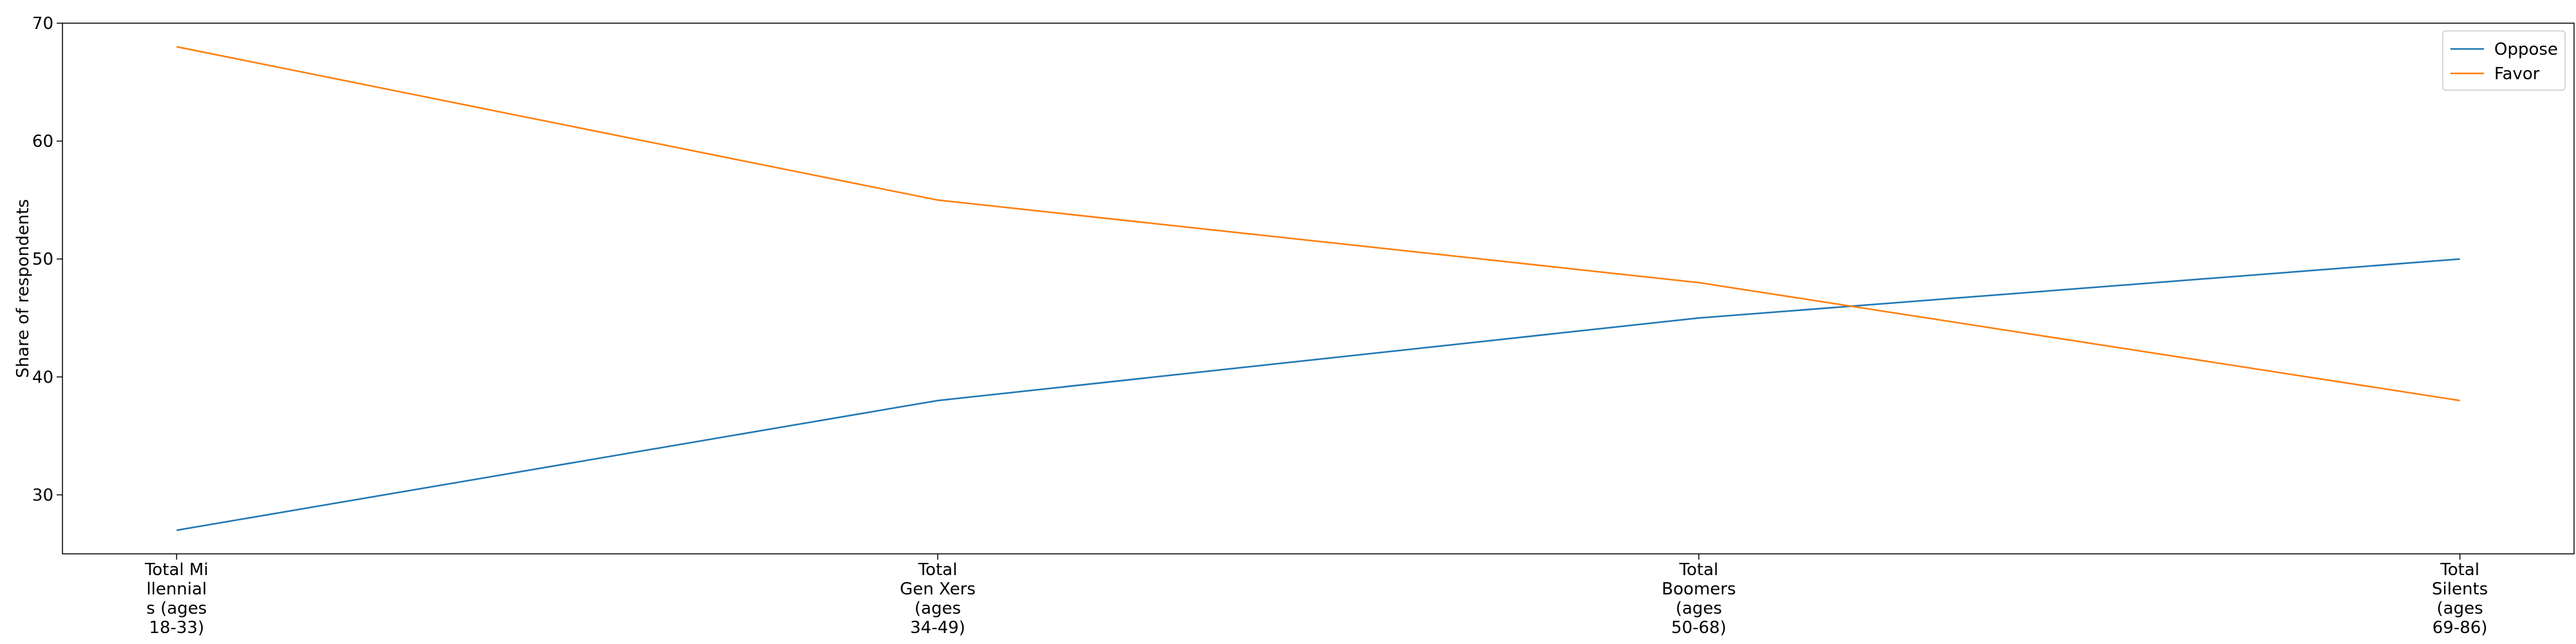 This screenshot has width=2576, height=644. What do you see at coordinates (2517, 74) in the screenshot?
I see `legend-label-favor: Favor` at bounding box center [2517, 74].